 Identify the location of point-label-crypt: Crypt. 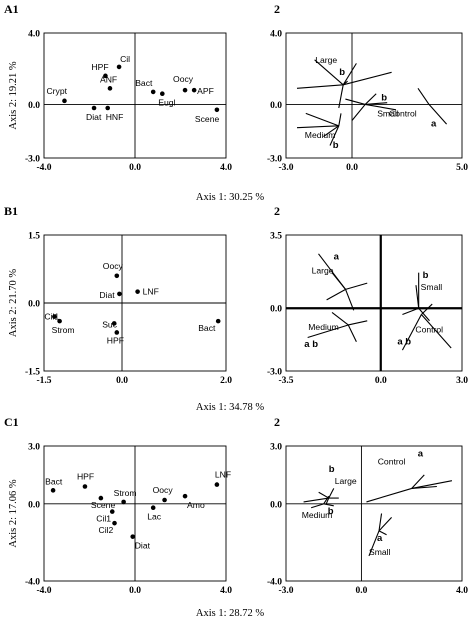
(56, 91).